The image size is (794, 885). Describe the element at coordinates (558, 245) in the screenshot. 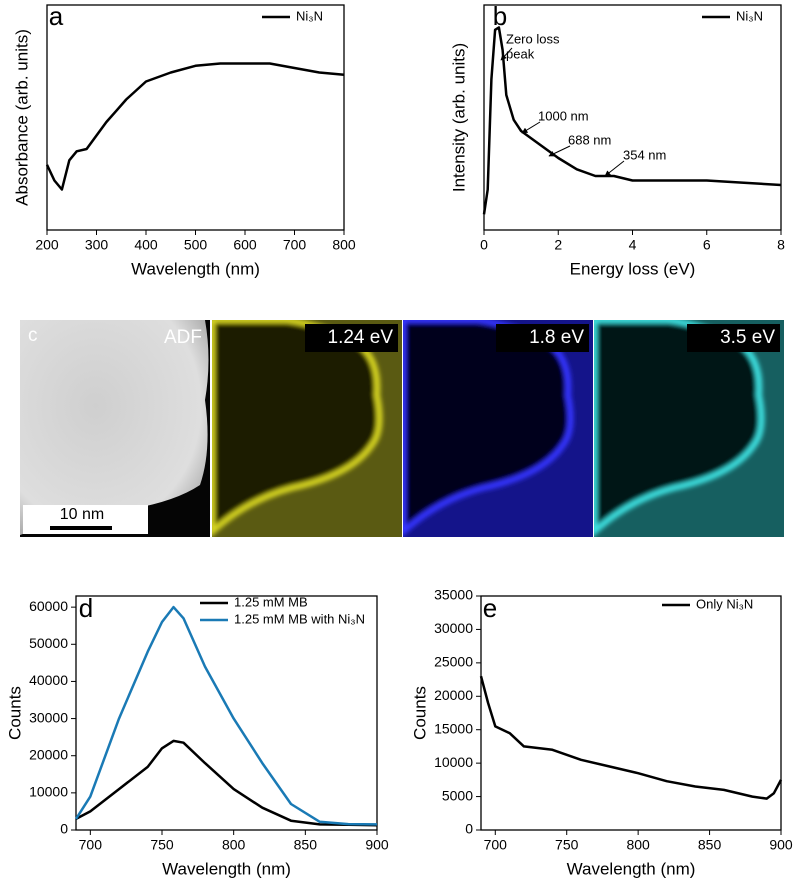

I see `x-tick-label: 2` at that location.